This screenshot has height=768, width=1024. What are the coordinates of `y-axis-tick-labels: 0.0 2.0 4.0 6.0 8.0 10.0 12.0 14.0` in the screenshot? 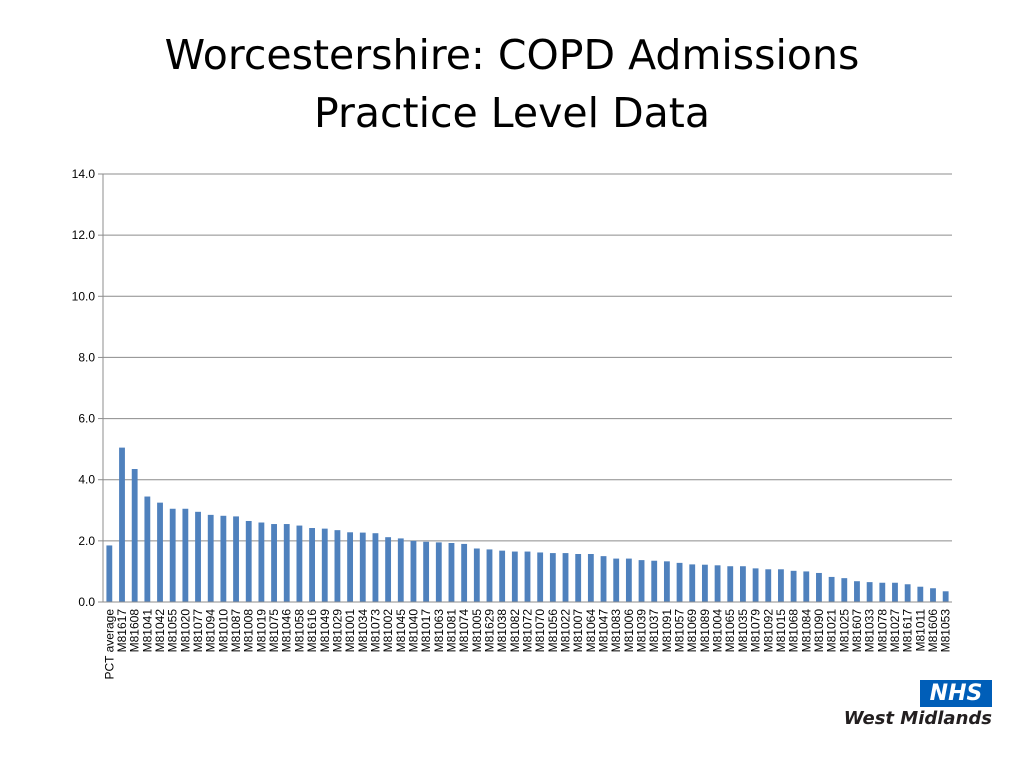 It's located at (84, 388).